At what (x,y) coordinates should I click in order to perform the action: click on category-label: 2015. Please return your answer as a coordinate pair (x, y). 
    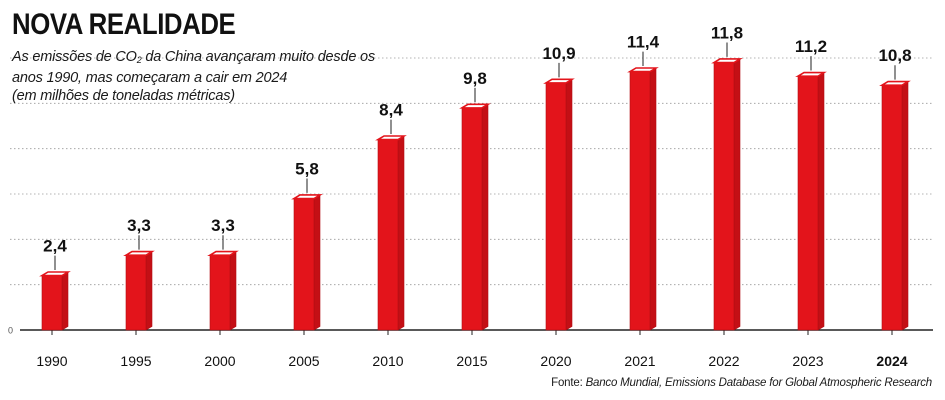
    Looking at the image, I should click on (471, 361).